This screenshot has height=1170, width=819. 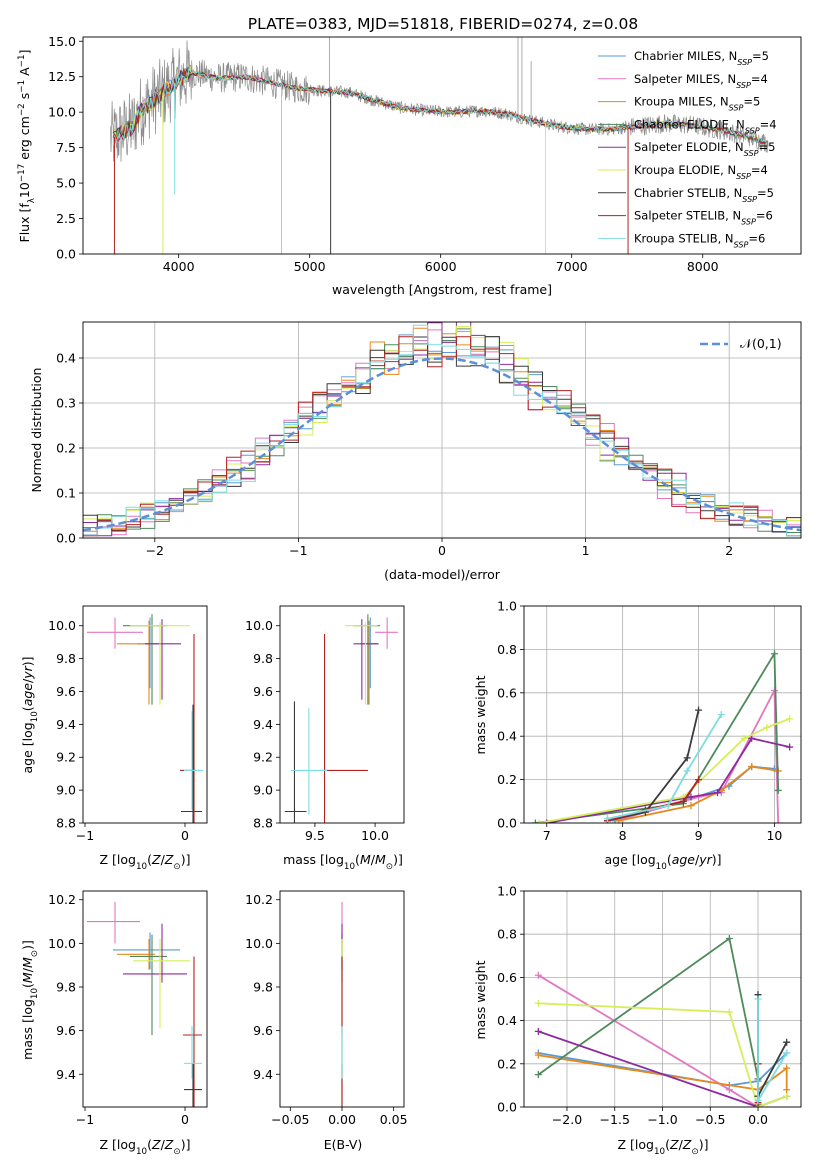 I want to click on x-tick-label: 2, so click(x=729, y=550).